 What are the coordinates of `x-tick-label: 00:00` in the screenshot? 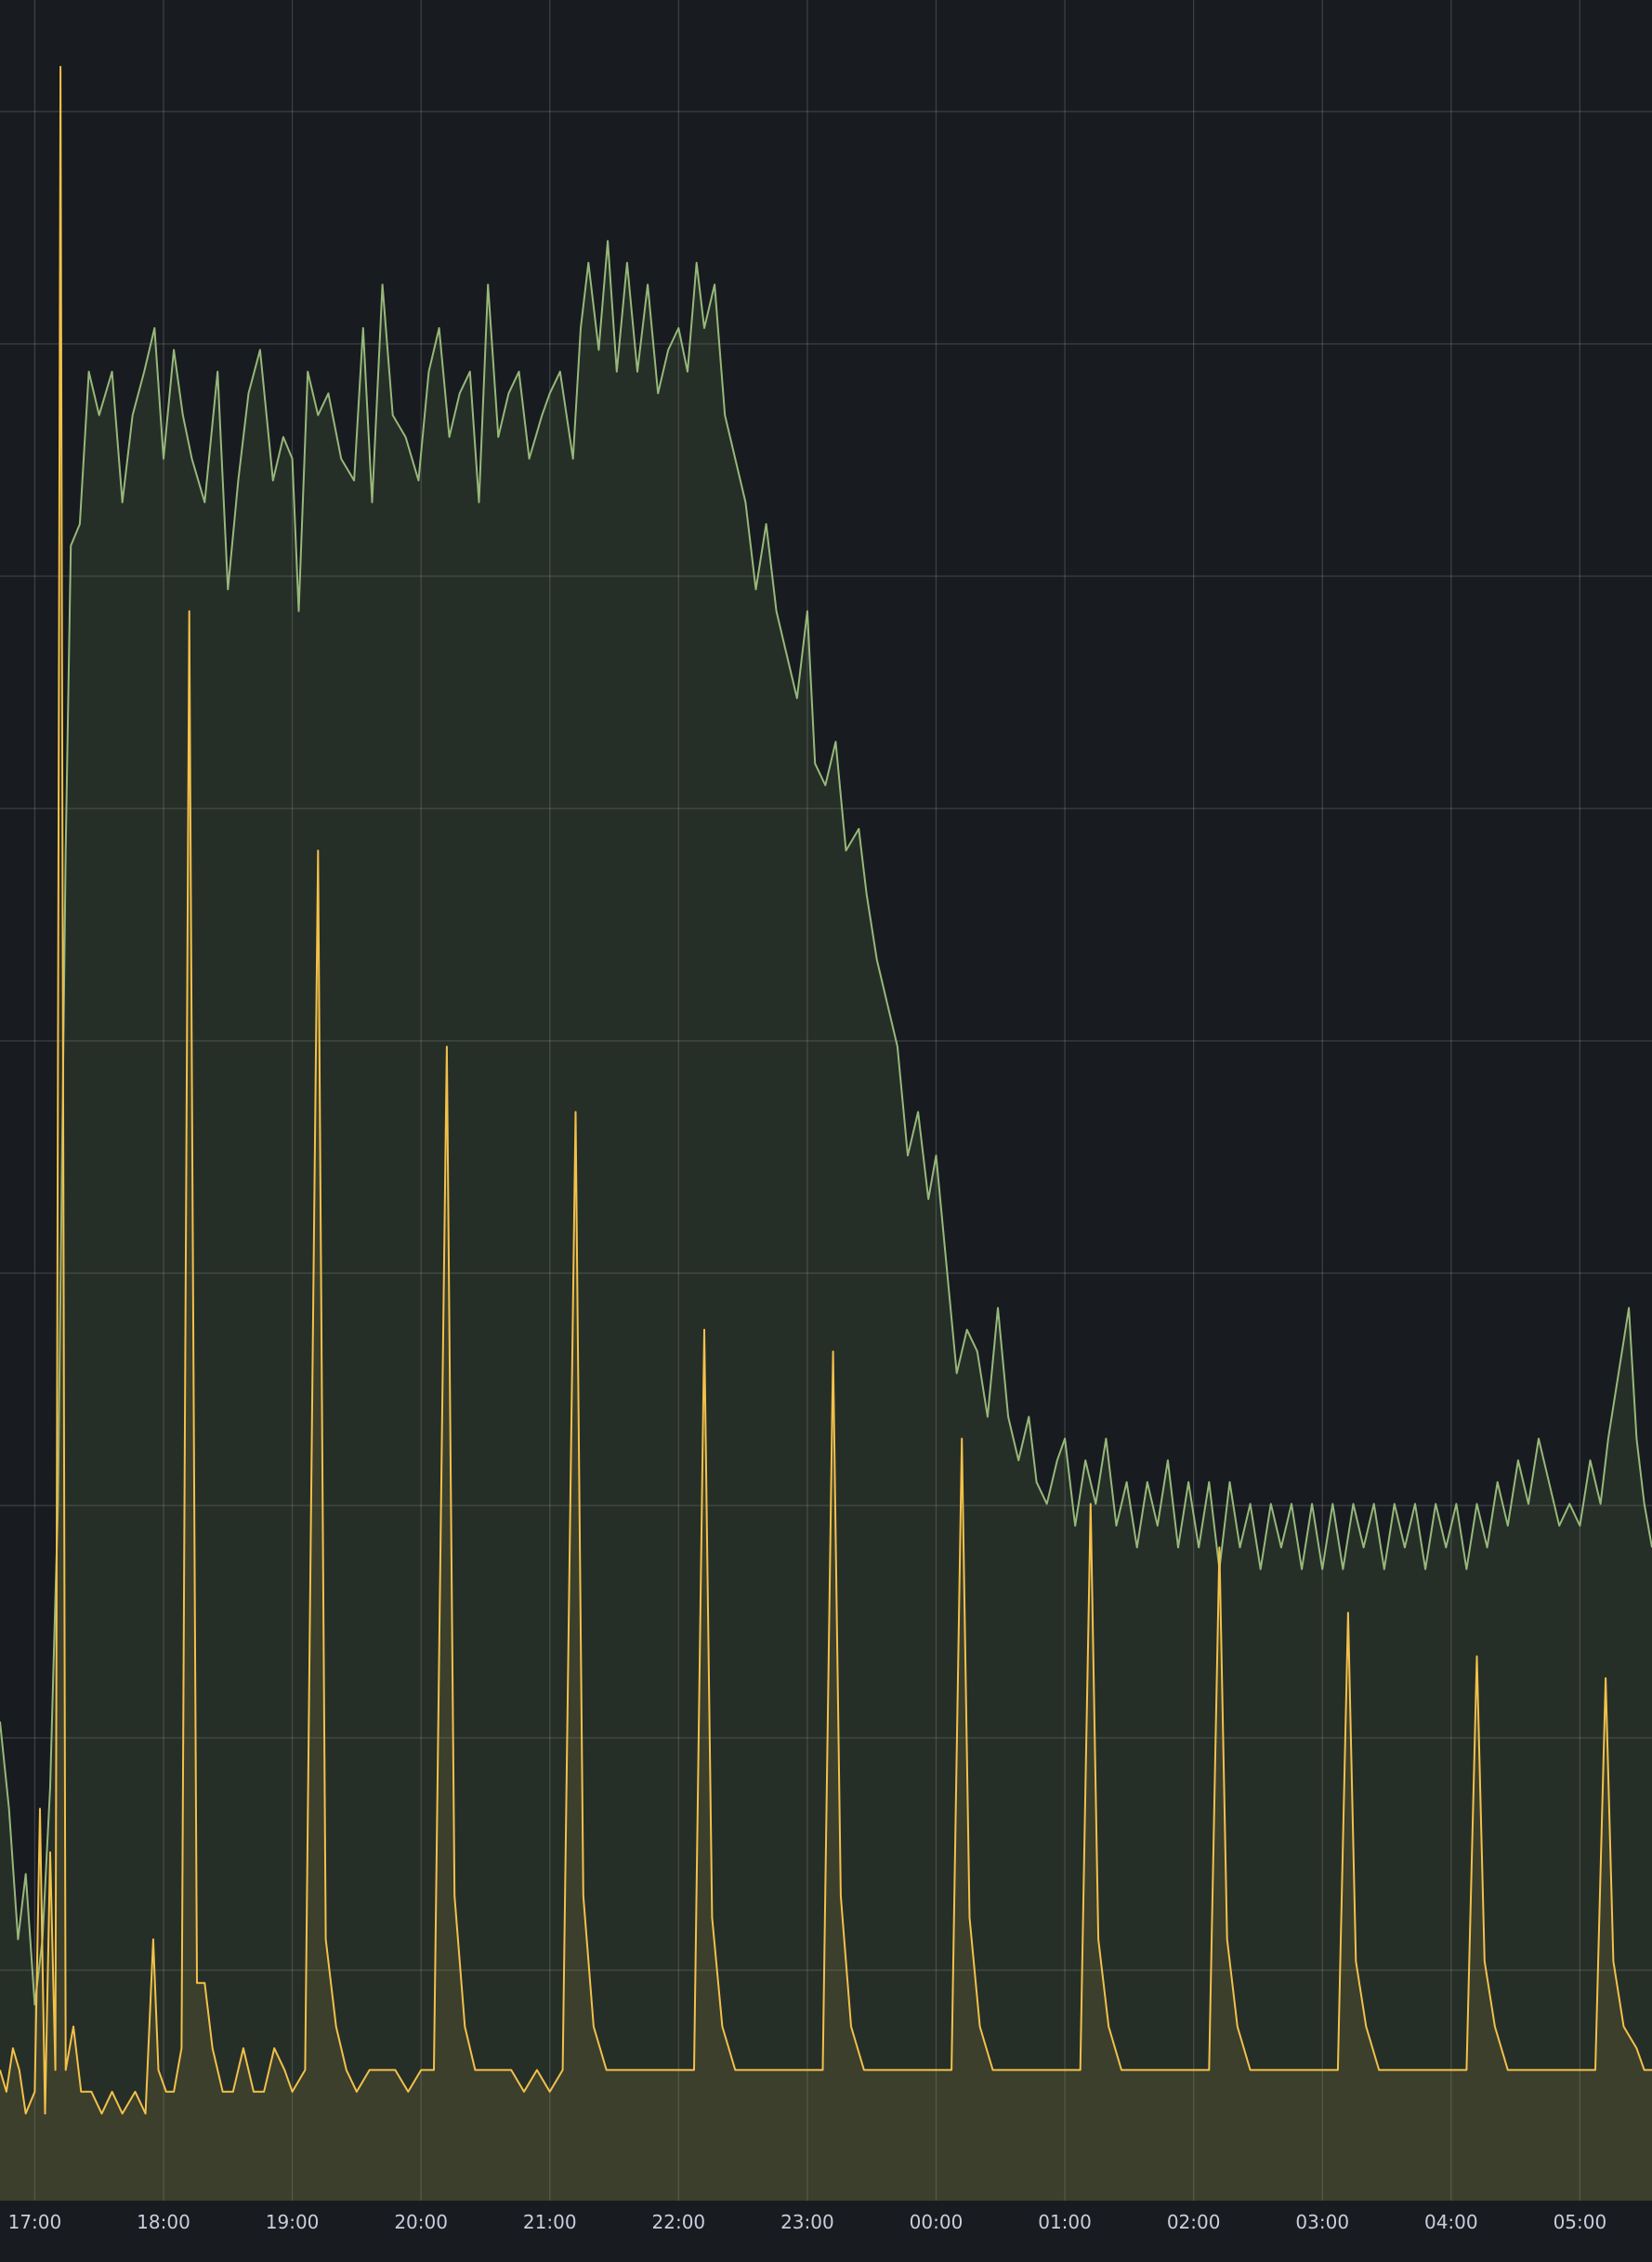 It's located at (937, 2222).